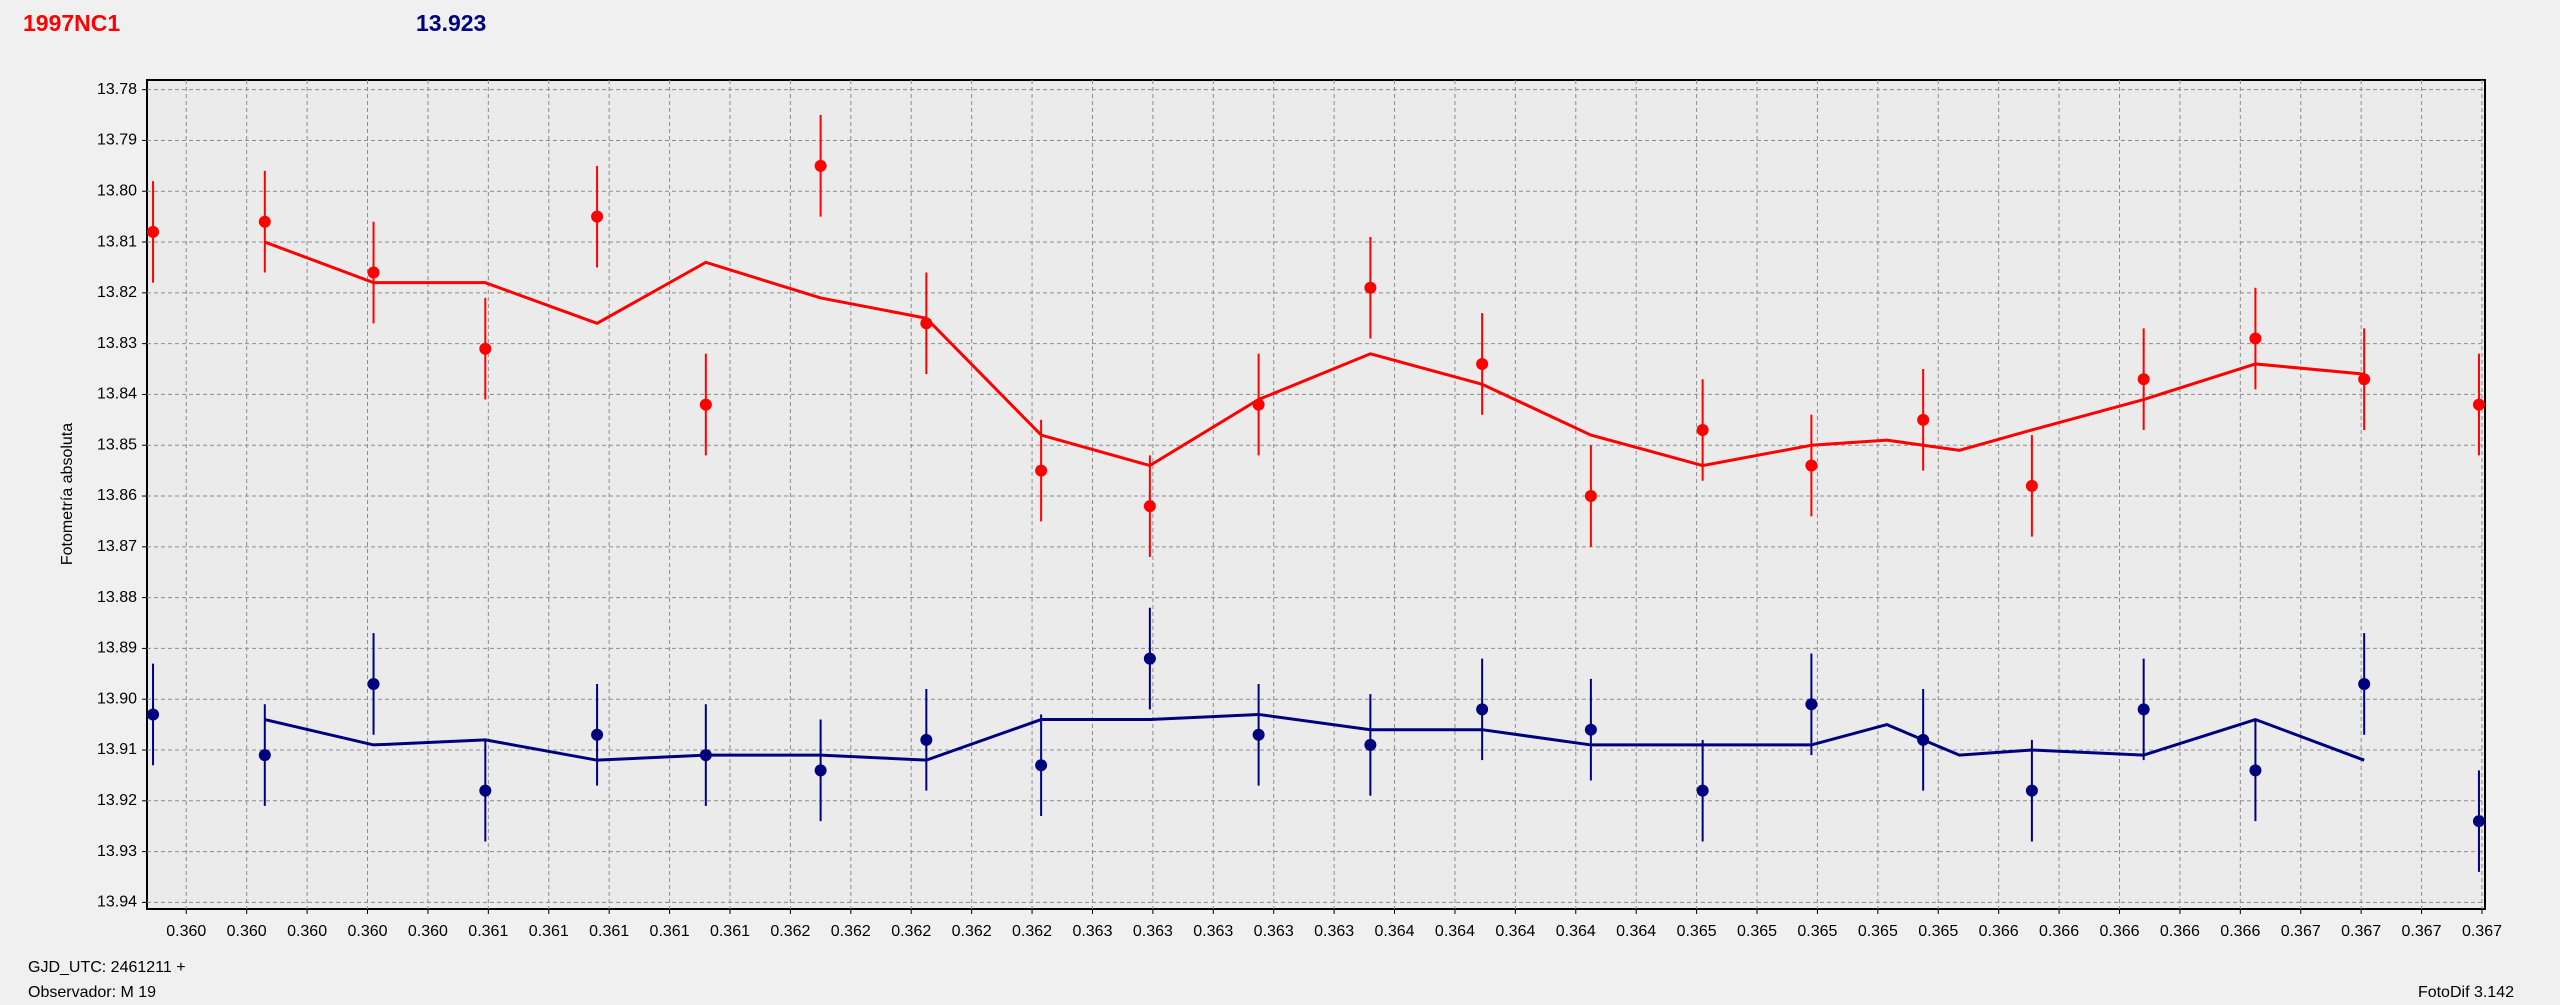  What do you see at coordinates (117, 140) in the screenshot?
I see `y-tick-label: 13.79` at bounding box center [117, 140].